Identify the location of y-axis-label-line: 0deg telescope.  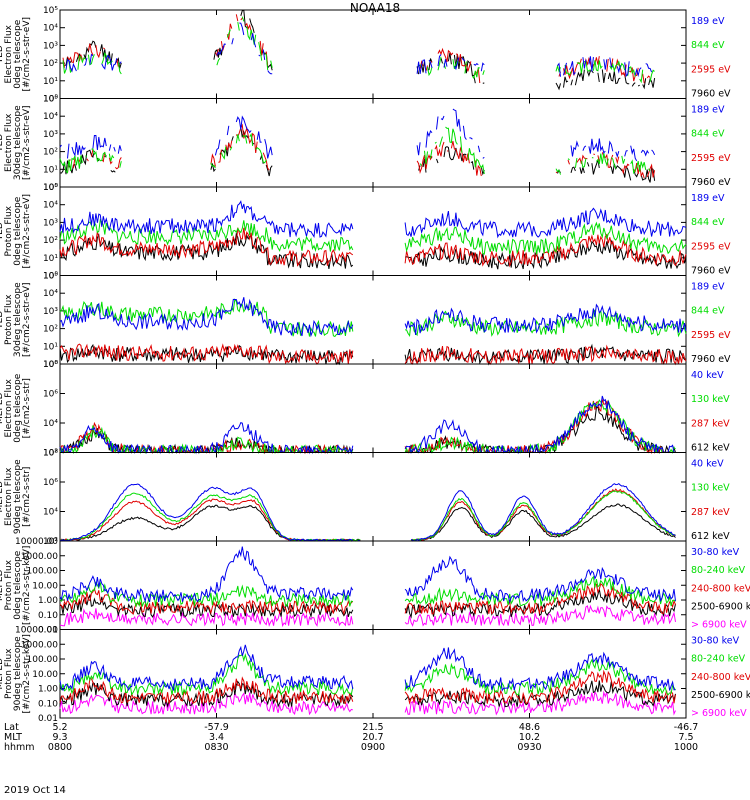
(18, 585).